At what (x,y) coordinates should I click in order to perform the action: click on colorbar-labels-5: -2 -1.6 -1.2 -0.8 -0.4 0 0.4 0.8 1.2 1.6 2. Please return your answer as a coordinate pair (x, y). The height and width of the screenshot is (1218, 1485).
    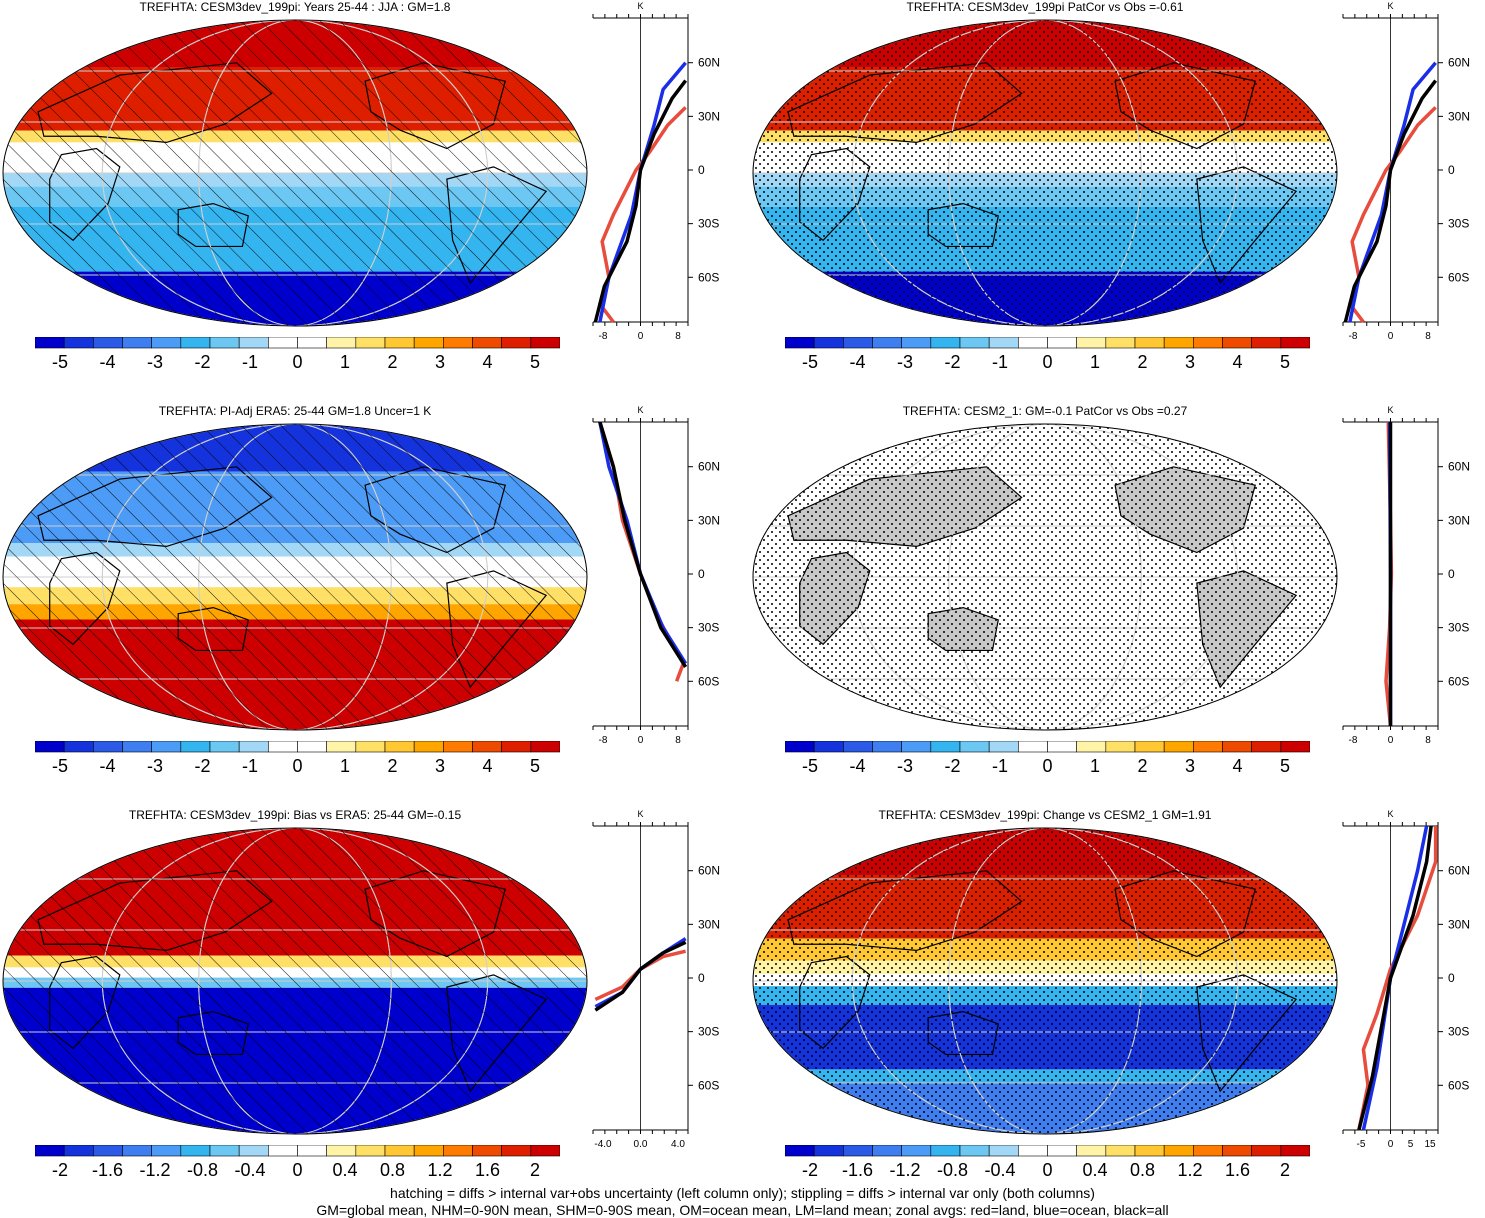
    Looking at the image, I should click on (297, 1171).